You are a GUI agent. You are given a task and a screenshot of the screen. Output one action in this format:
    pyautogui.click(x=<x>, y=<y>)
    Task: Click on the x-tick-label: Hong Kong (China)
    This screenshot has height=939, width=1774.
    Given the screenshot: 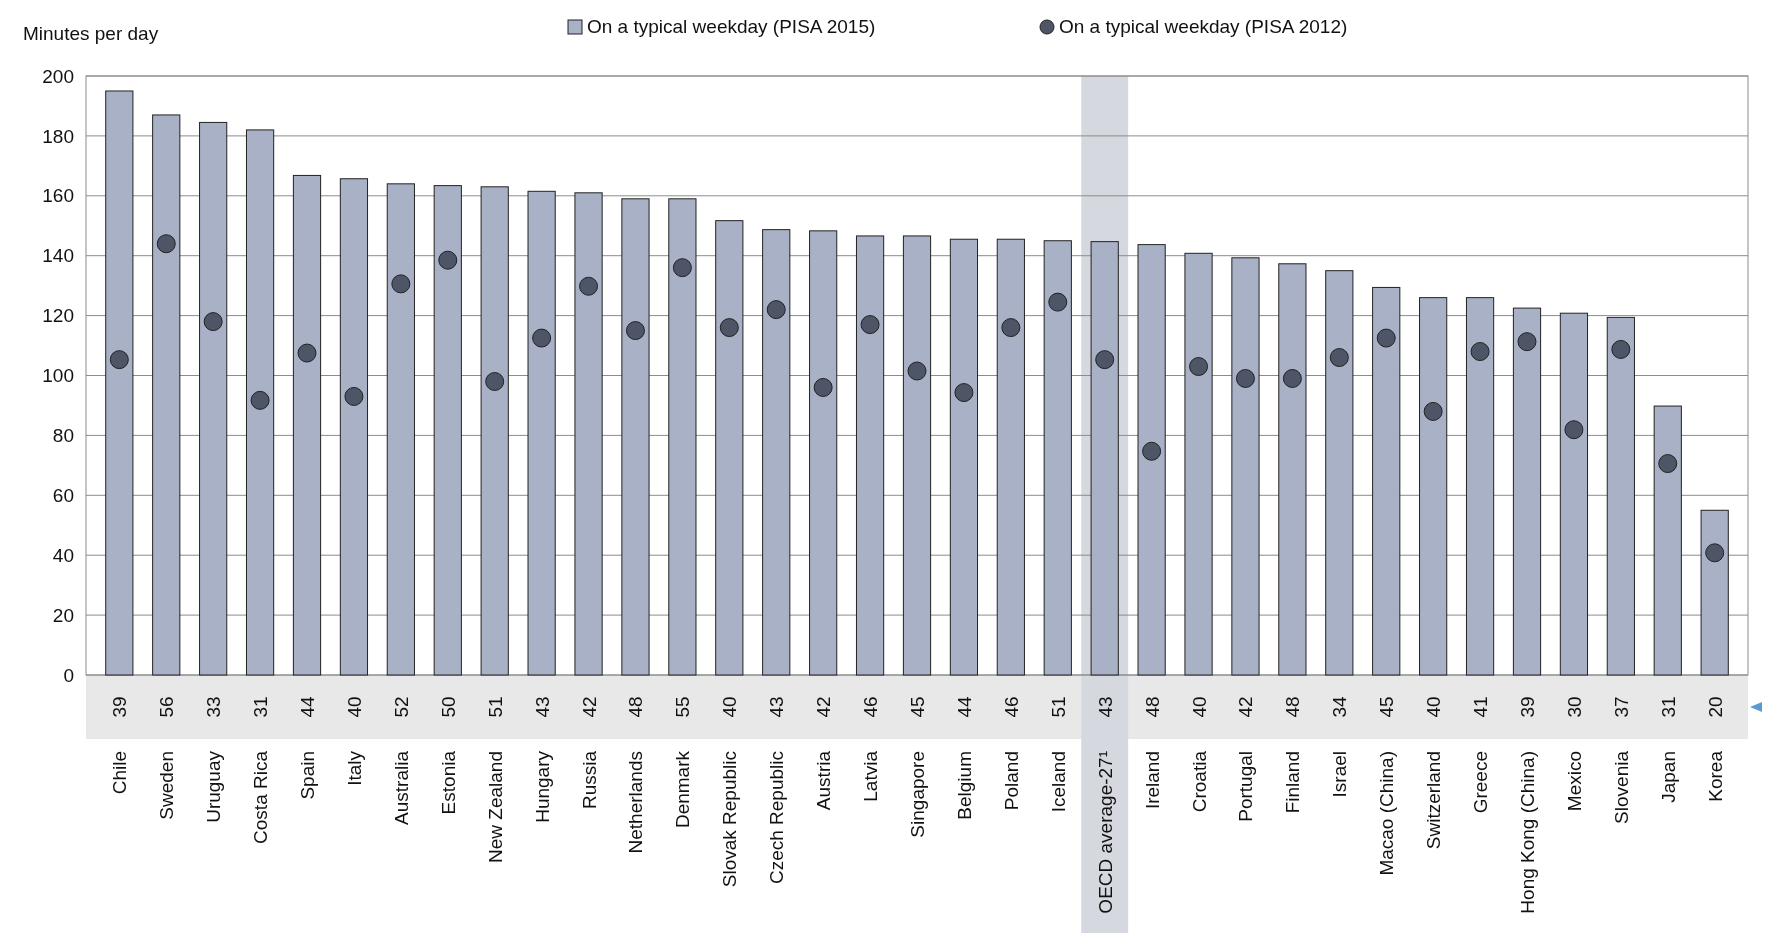 What is the action you would take?
    pyautogui.click(x=1527, y=832)
    